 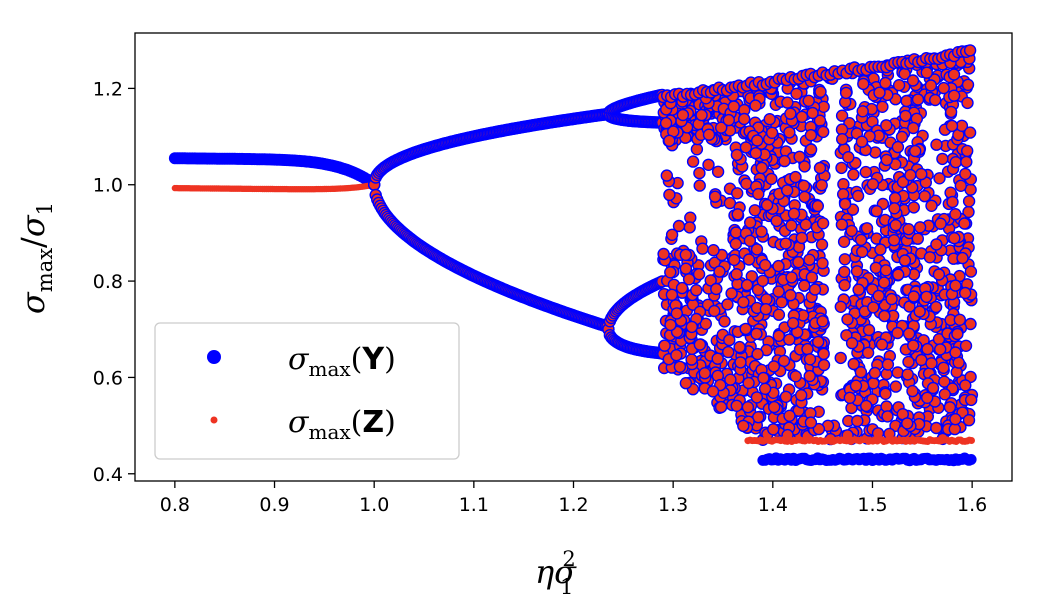 What do you see at coordinates (108, 186) in the screenshot?
I see `y-tick-label: 1.0` at bounding box center [108, 186].